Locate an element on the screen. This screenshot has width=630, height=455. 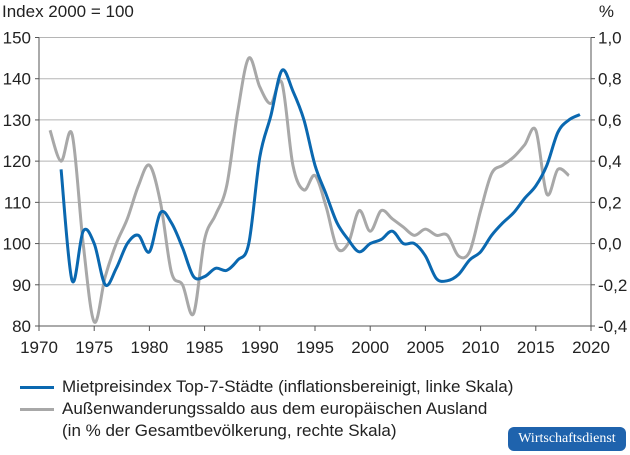
right-axis-label: % is located at coordinates (606, 11).